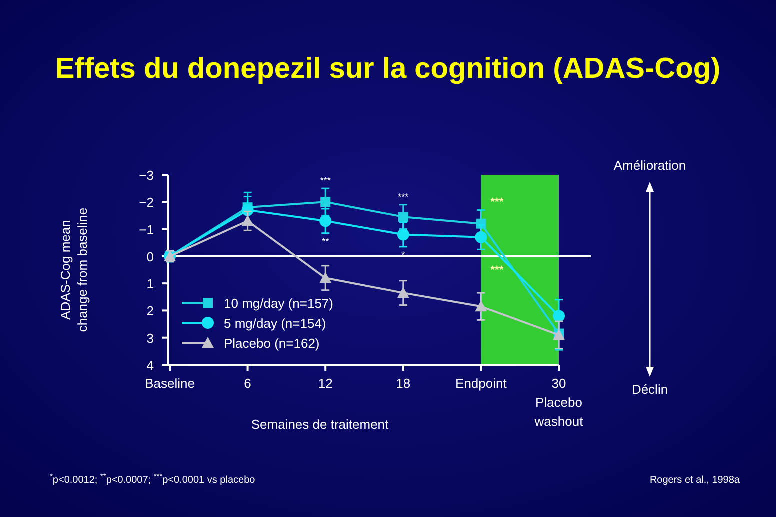 Image resolution: width=776 pixels, height=517 pixels. I want to click on x-tick-label: 12, so click(325, 383).